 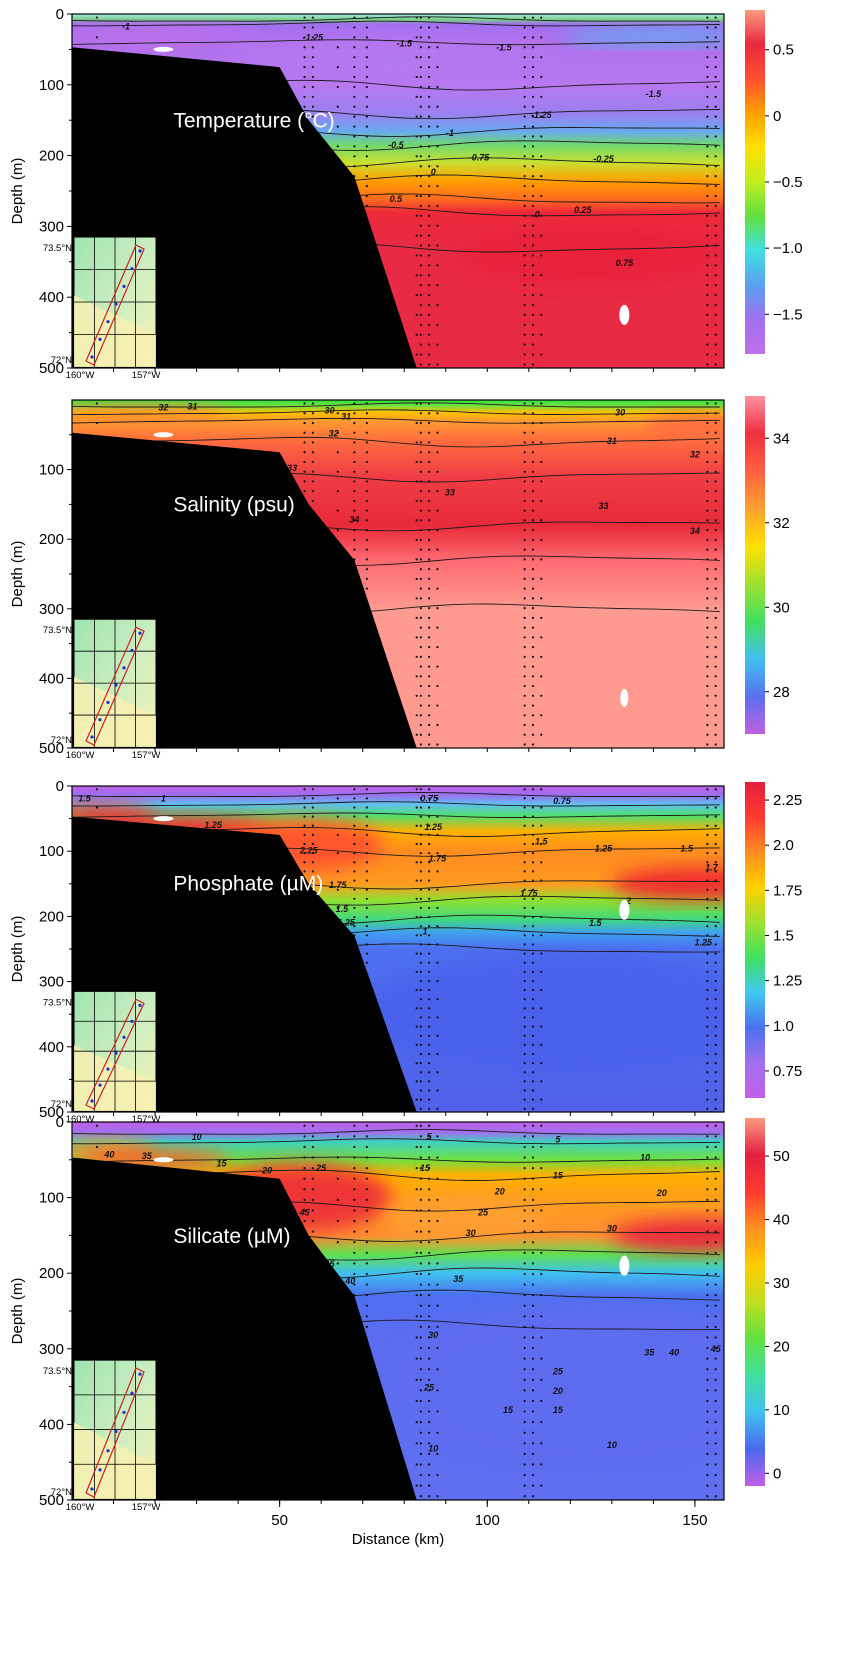 I want to click on contour-label: 45, so click(x=716, y=1349).